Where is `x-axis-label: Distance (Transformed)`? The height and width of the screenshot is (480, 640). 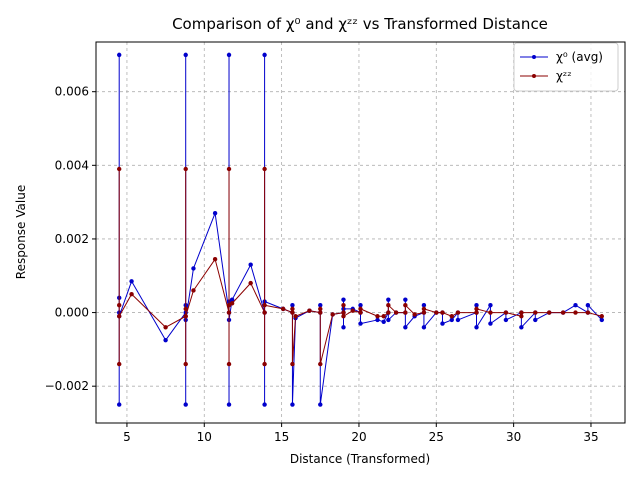 x-axis-label: Distance (Transformed) is located at coordinates (360, 459).